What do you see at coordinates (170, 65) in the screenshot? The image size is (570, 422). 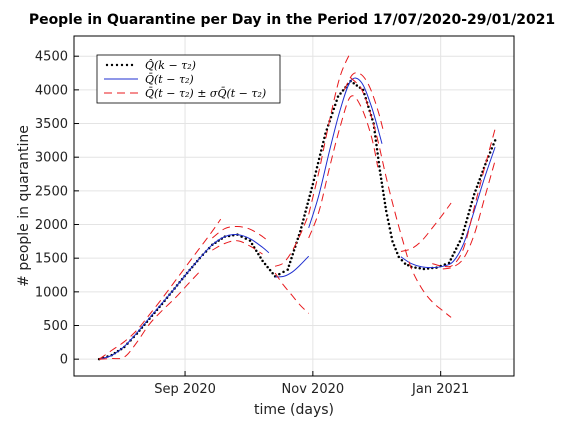 I see `legend-label: Q̂(k − τ₂)` at bounding box center [170, 65].